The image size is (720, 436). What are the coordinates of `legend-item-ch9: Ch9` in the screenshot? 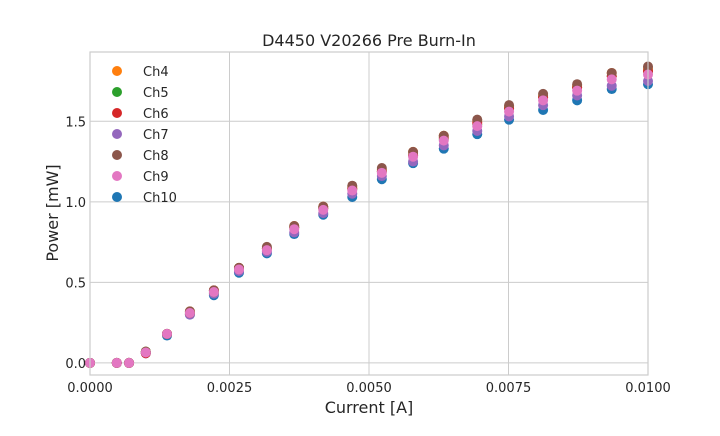 It's located at (140, 177).